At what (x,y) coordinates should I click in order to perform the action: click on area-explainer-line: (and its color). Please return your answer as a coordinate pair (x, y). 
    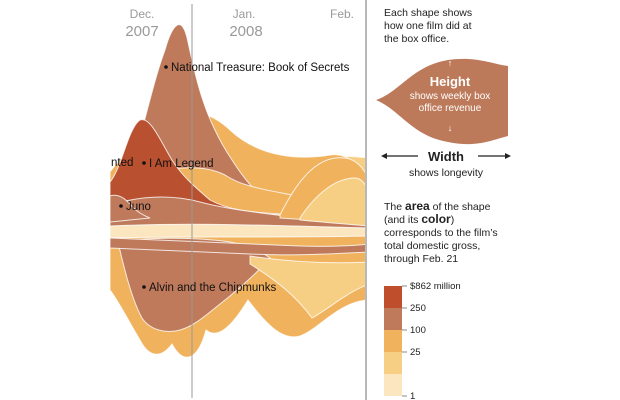
    Looking at the image, I should click on (419, 219).